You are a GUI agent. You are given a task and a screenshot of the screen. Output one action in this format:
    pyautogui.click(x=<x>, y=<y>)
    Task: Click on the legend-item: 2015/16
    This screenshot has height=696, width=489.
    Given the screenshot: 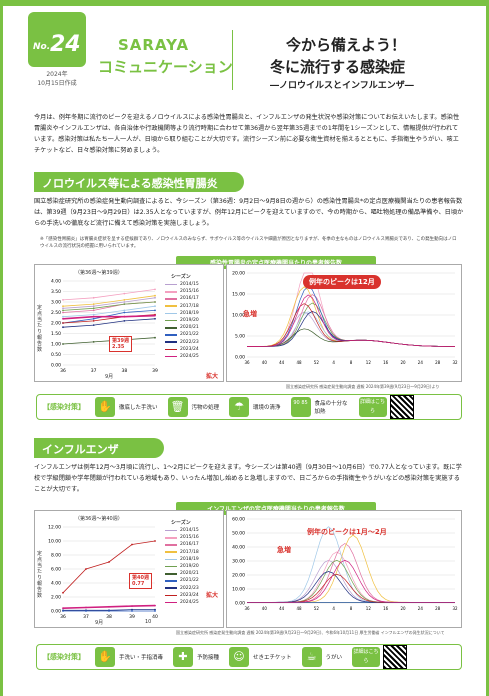 What is the action you would take?
    pyautogui.click(x=182, y=291)
    